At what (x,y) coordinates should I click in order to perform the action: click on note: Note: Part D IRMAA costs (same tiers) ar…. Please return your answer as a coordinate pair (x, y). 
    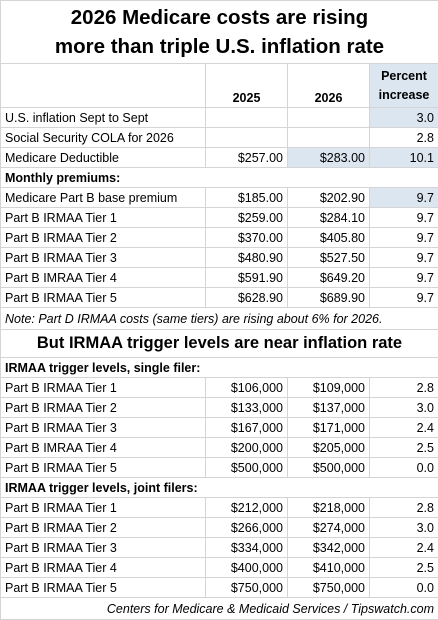
    Looking at the image, I should click on (219, 319).